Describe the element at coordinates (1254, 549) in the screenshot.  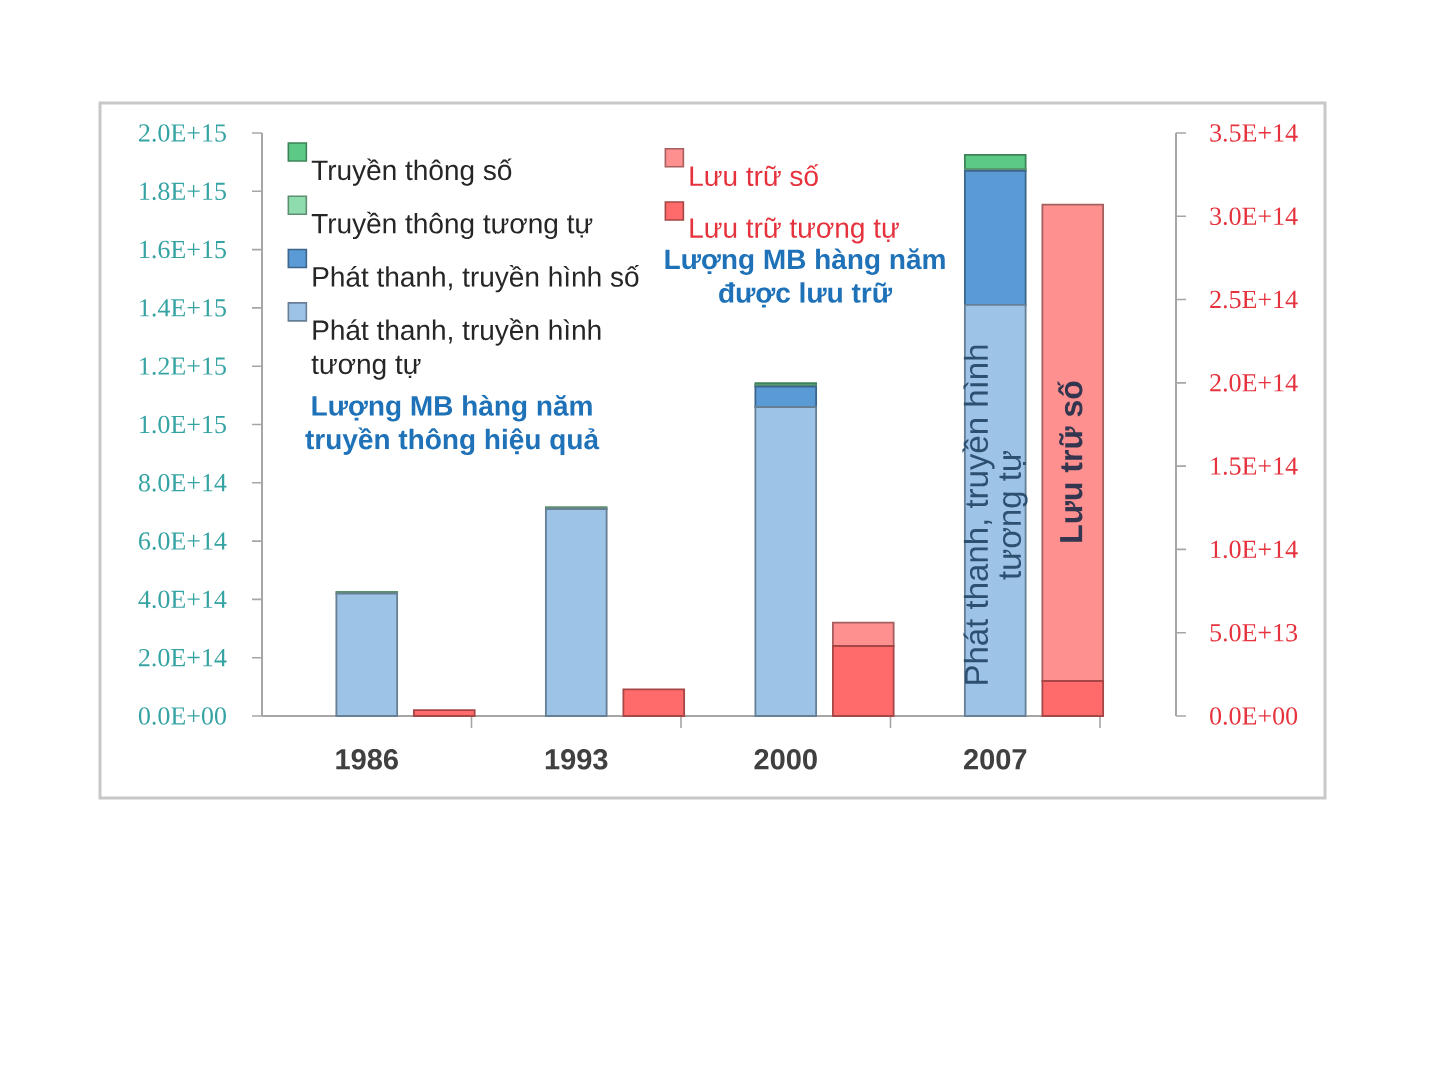
I see `y2-tick-label: 1.0E+14` at that location.